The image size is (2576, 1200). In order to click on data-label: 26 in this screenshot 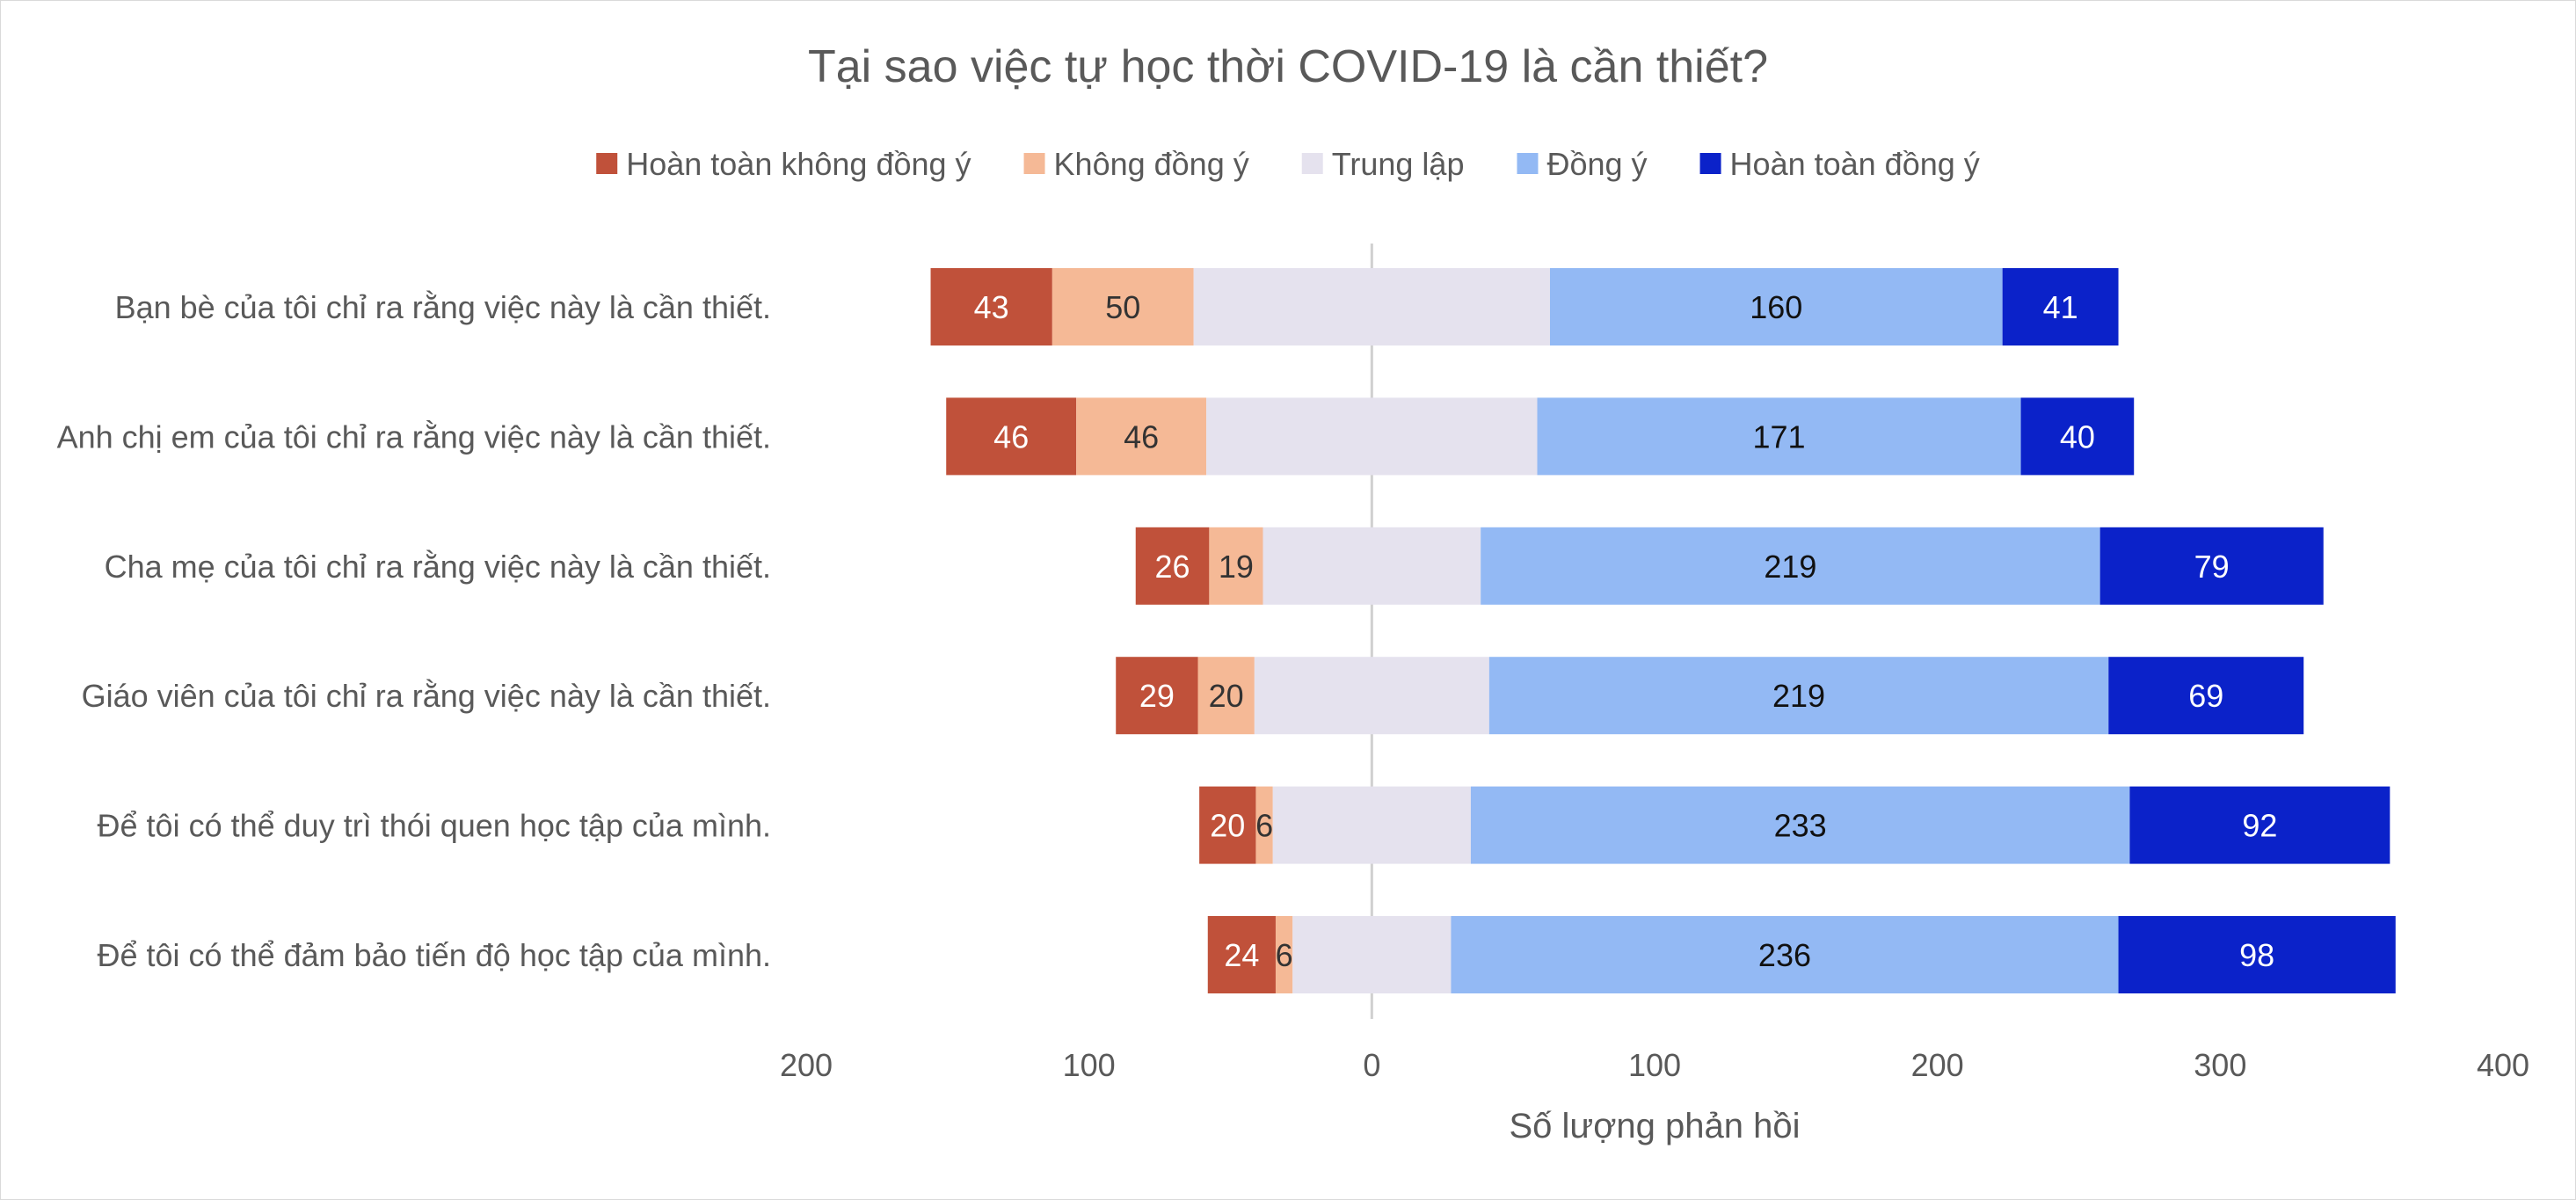, I will do `click(1172, 567)`.